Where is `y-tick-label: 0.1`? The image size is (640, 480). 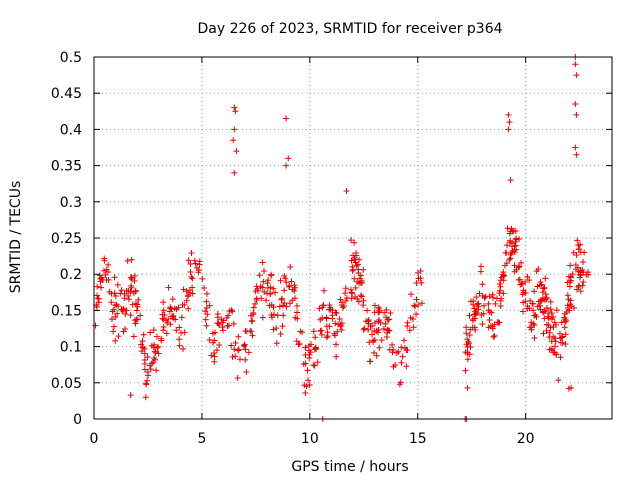
y-tick-label: 0.1 is located at coordinates (71, 348).